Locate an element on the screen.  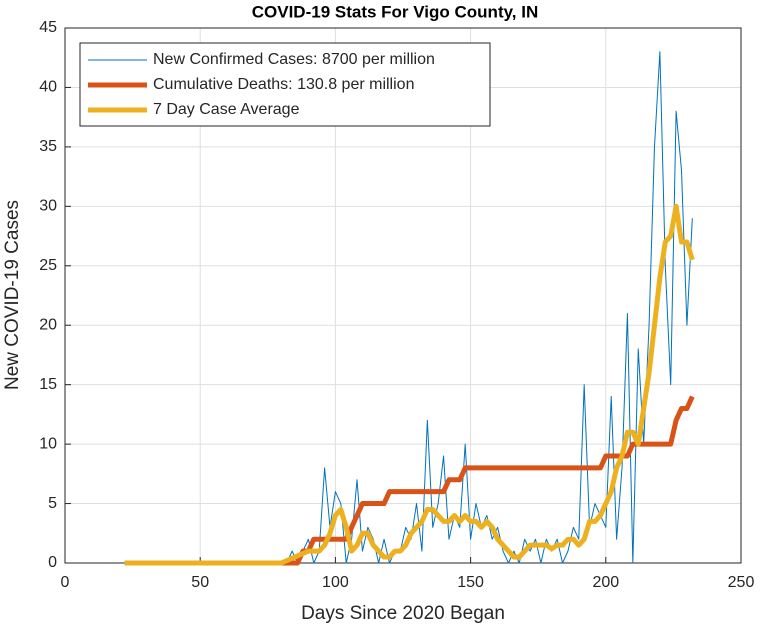
x-tick-label: 100 is located at coordinates (335, 582).